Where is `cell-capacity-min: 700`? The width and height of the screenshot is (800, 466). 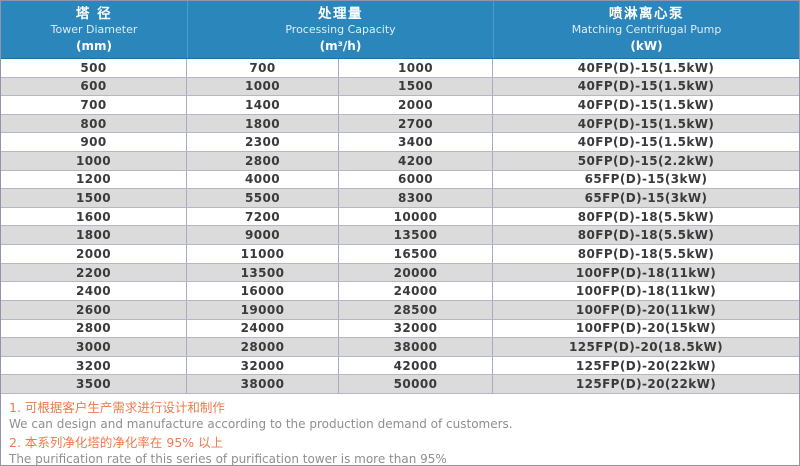
cell-capacity-min: 700 is located at coordinates (263, 68).